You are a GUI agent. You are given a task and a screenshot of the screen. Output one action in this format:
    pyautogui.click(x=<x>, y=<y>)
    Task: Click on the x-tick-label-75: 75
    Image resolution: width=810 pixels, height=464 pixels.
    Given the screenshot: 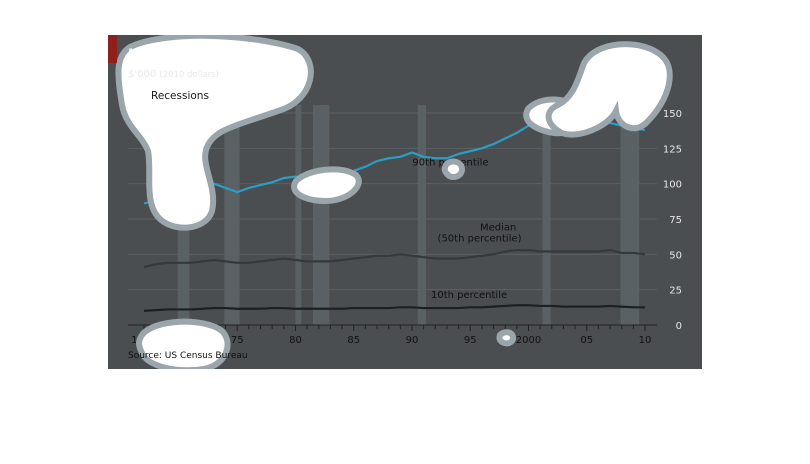 What is the action you would take?
    pyautogui.click(x=237, y=340)
    